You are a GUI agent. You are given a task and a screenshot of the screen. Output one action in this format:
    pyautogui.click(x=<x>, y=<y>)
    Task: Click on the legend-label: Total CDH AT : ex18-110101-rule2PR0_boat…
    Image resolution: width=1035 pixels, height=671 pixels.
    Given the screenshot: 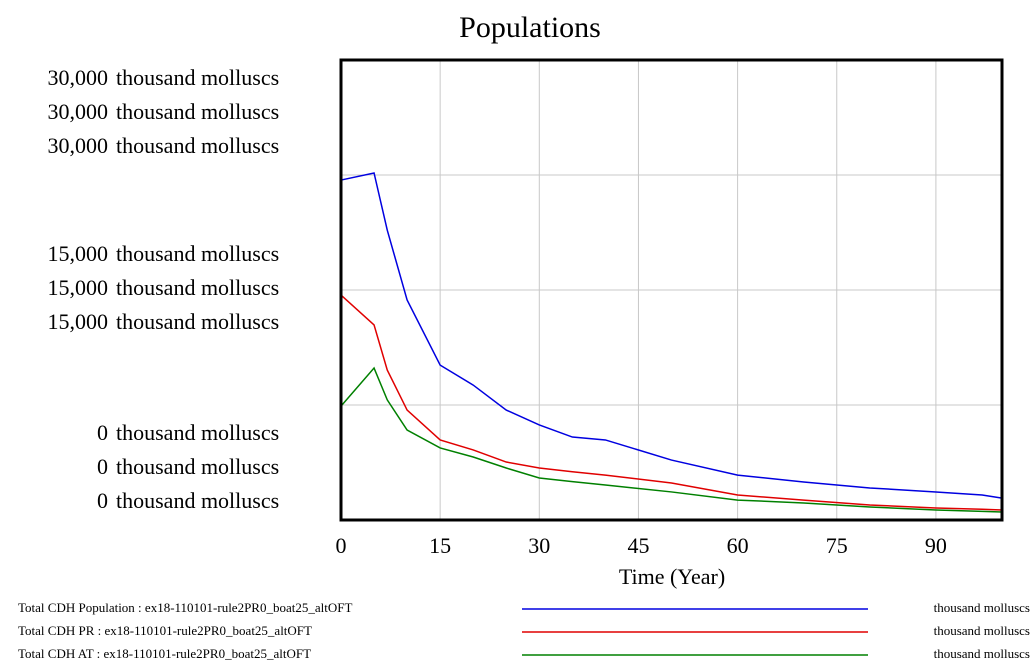 What is the action you would take?
    pyautogui.click(x=164, y=653)
    